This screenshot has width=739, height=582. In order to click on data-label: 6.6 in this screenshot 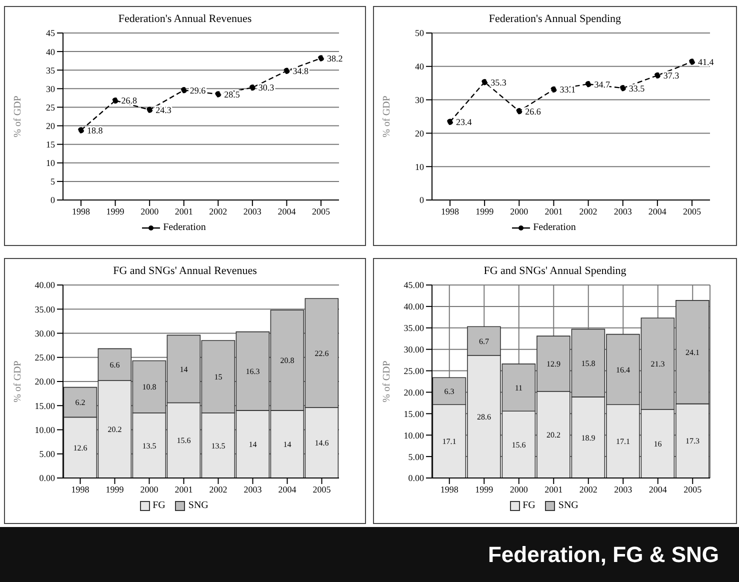, I will do `click(115, 365)`.